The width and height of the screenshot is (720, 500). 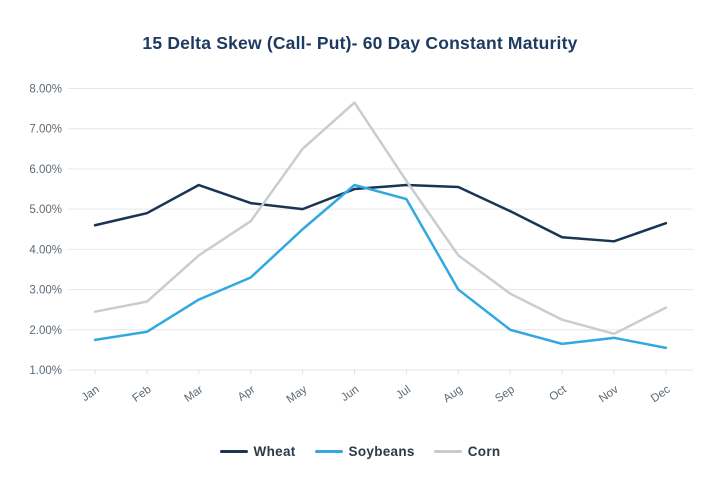 What do you see at coordinates (45, 371) in the screenshot?
I see `y-tick-label: 1.00%` at bounding box center [45, 371].